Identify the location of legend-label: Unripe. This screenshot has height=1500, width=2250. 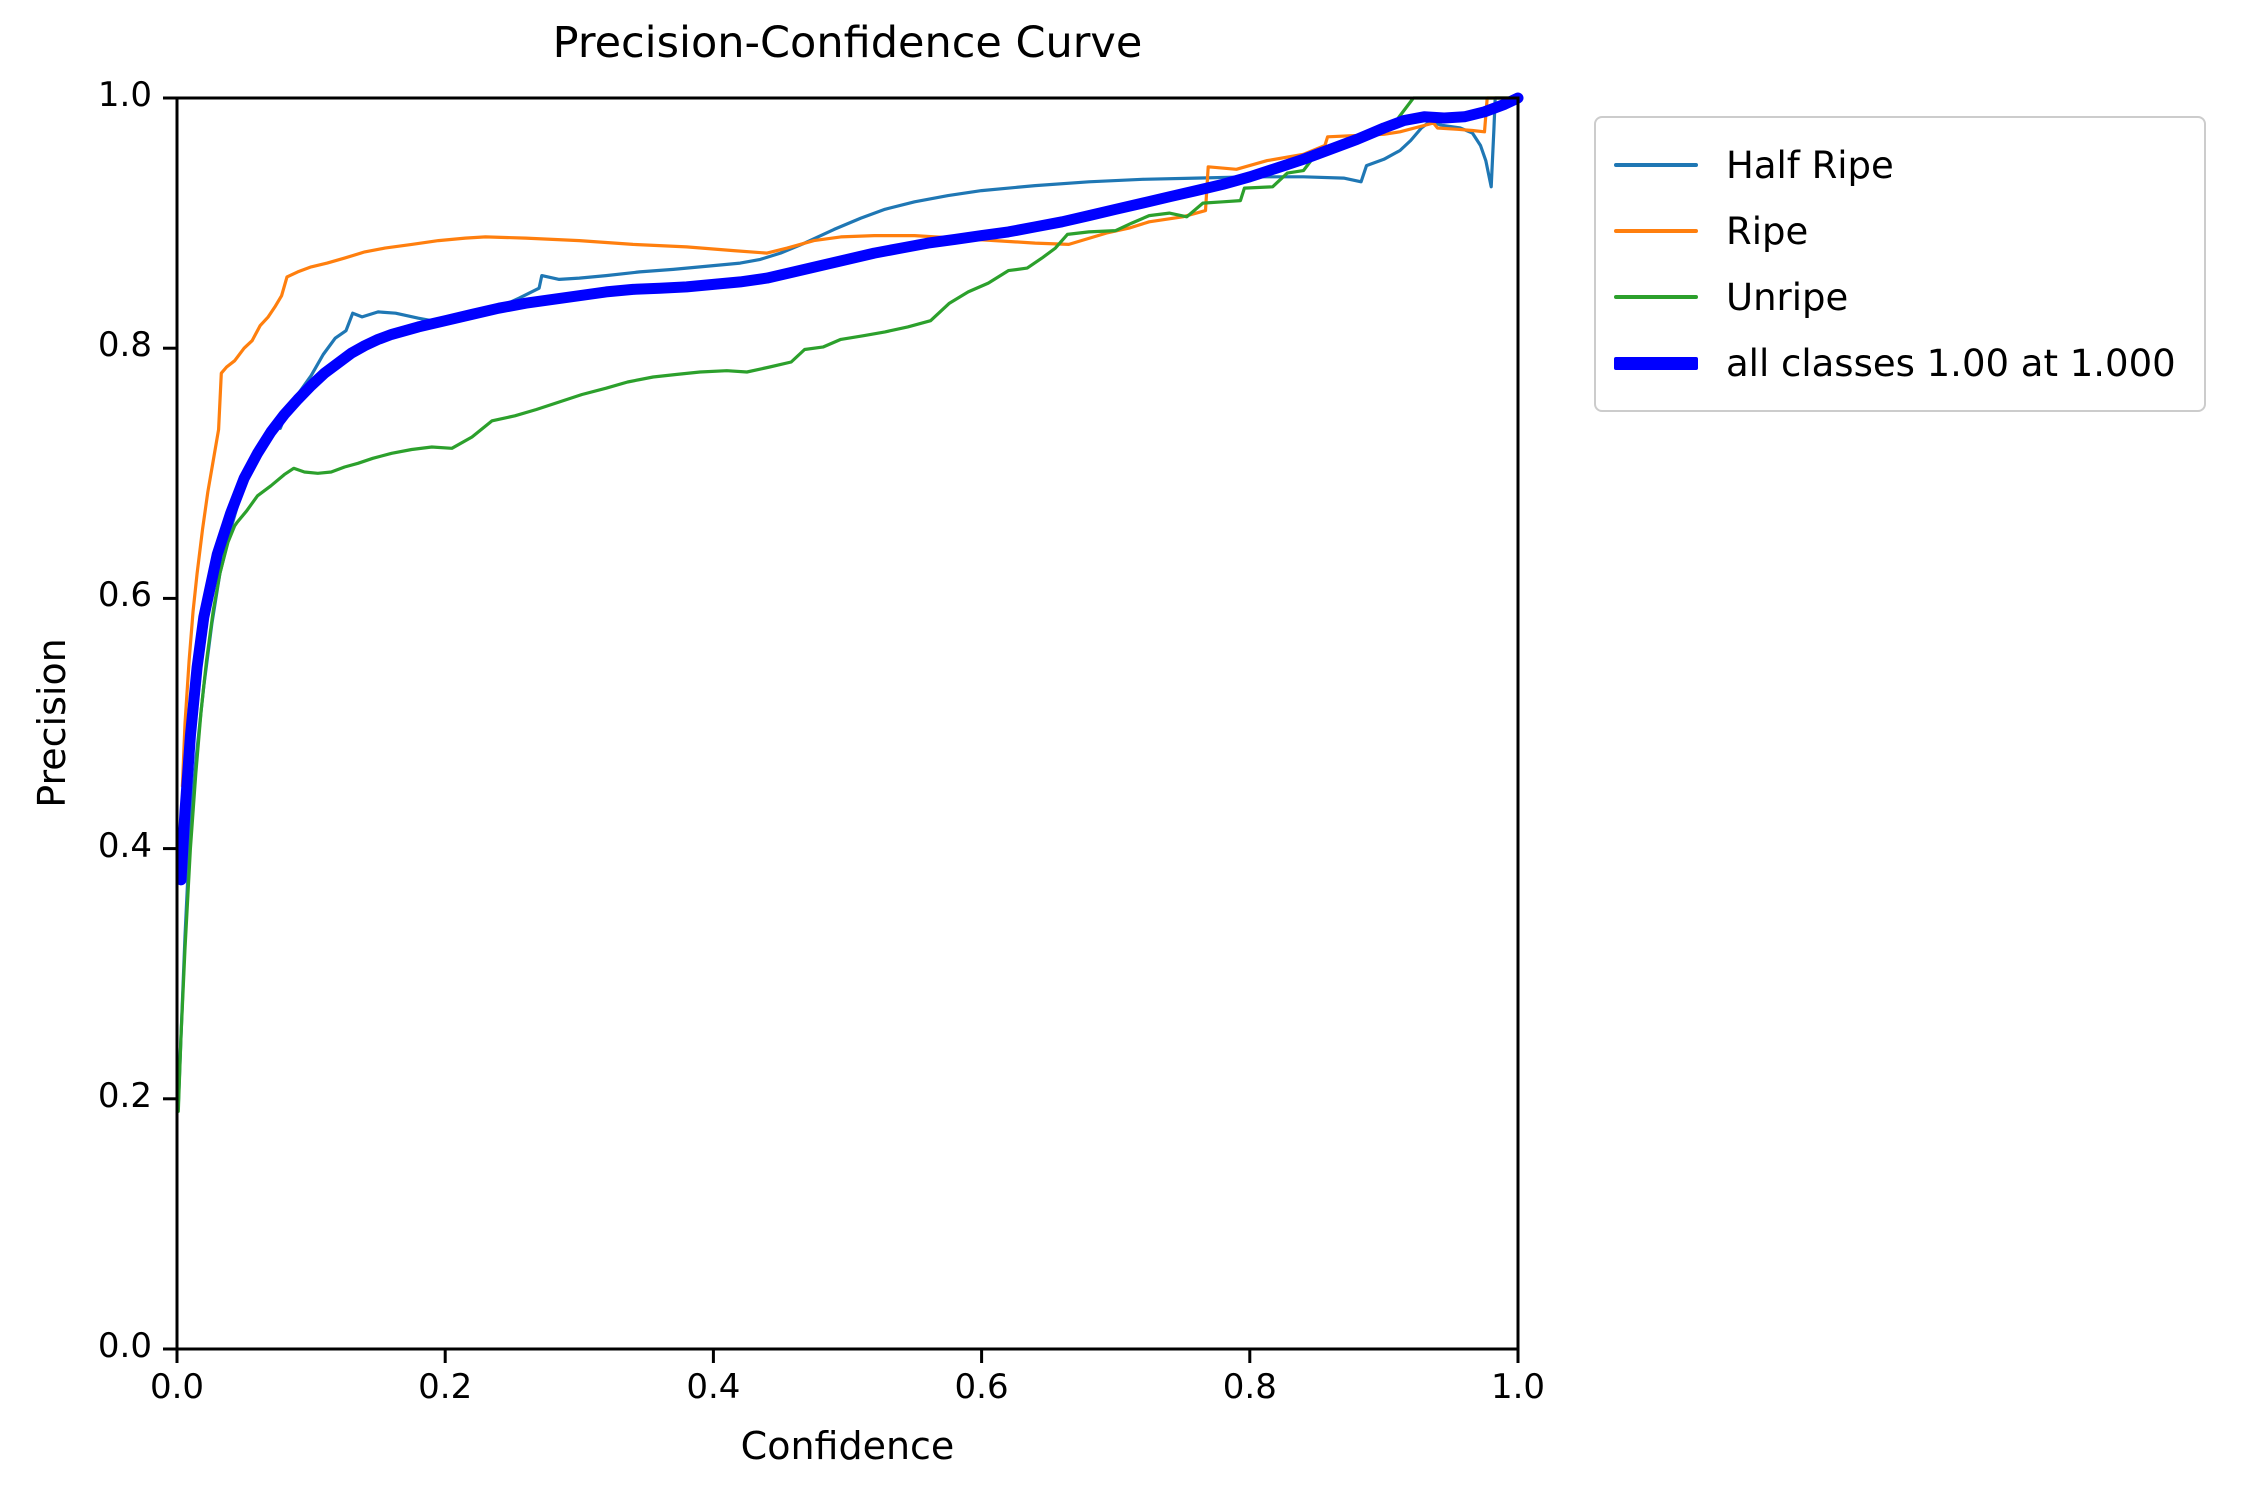
(1787, 297).